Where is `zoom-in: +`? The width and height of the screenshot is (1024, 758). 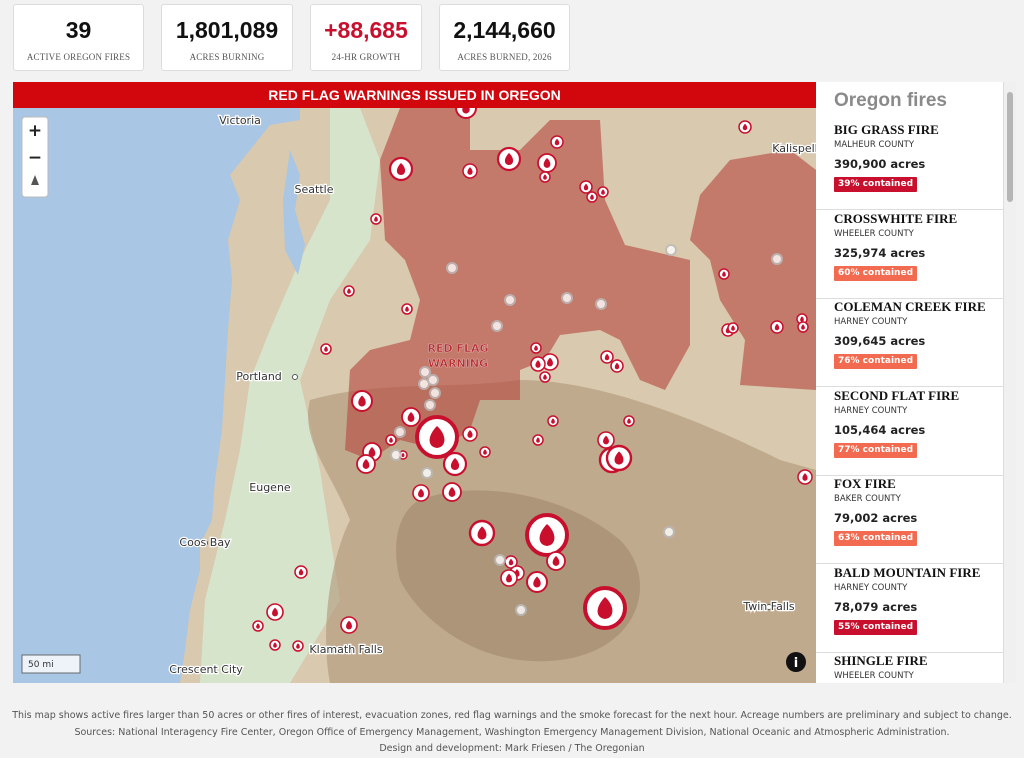
zoom-in: + is located at coordinates (35, 131).